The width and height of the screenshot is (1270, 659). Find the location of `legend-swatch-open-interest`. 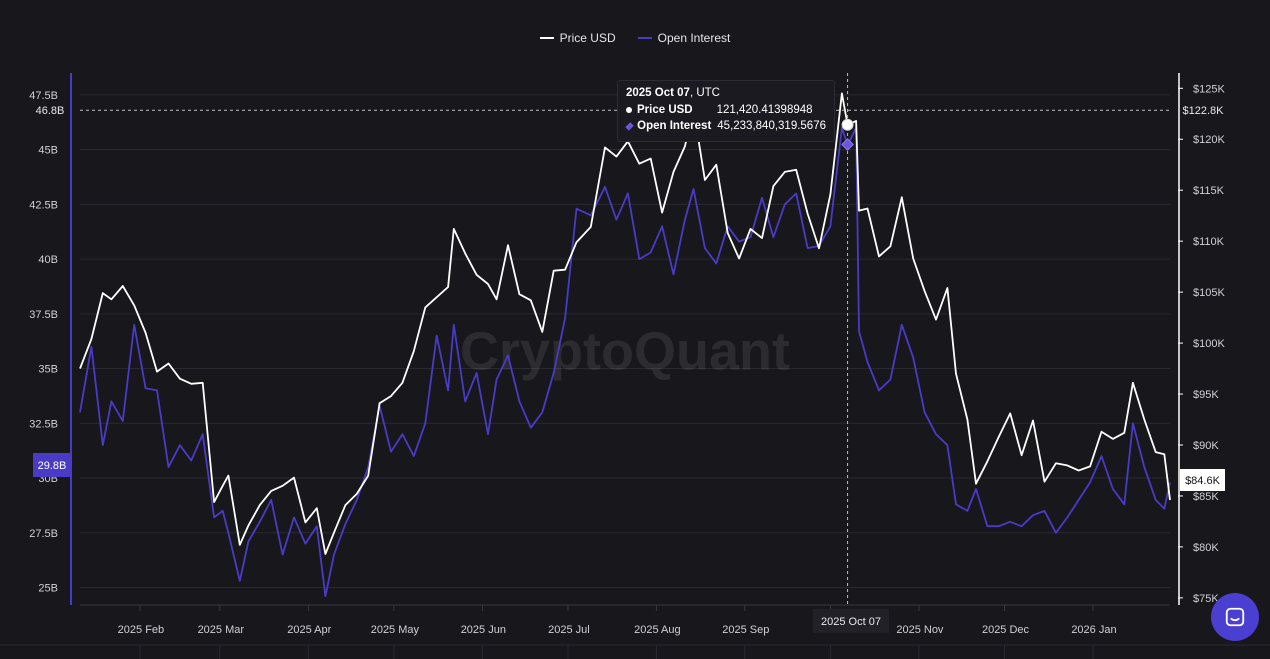

legend-swatch-open-interest is located at coordinates (644, 38).